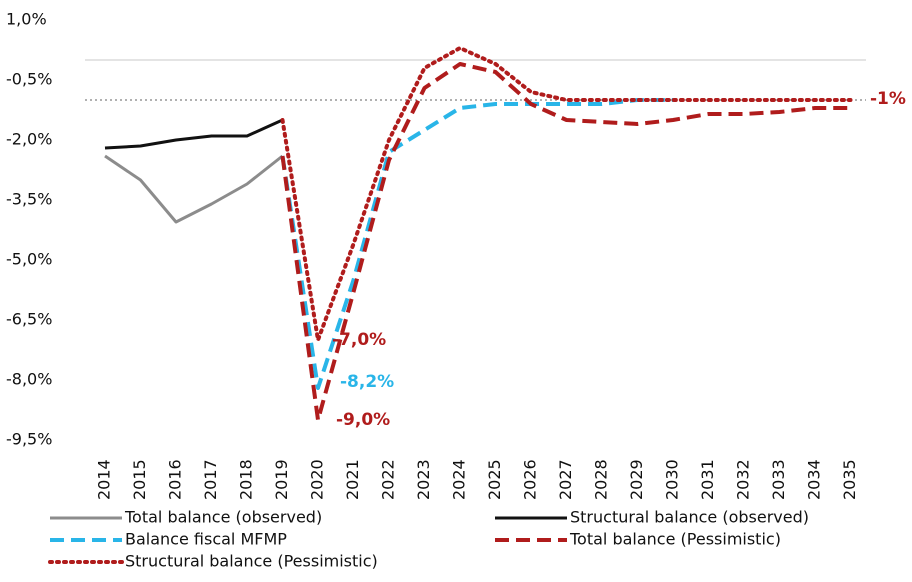 This screenshot has width=912, height=582. What do you see at coordinates (423, 479) in the screenshot?
I see `x-tick-label: 2023` at bounding box center [423, 479].